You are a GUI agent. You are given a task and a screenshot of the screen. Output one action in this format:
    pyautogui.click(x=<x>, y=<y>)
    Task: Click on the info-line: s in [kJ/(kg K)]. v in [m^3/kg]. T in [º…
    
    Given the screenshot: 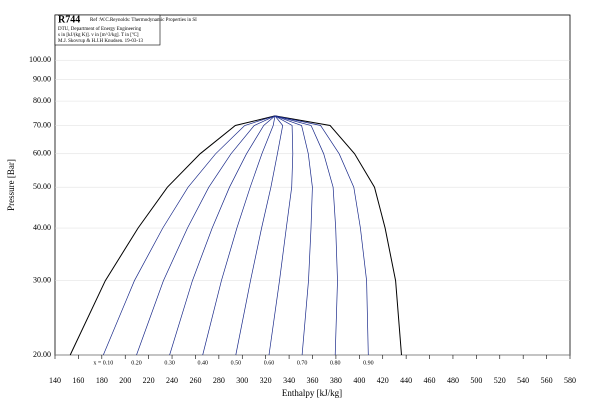 What is the action you would take?
    pyautogui.click(x=98, y=35)
    